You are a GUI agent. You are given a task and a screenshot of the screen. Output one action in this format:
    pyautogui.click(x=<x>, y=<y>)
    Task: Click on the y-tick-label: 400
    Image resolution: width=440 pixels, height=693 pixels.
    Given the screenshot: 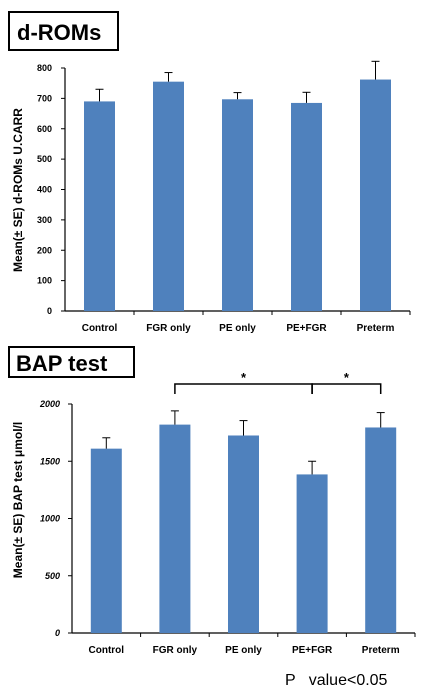 What is the action you would take?
    pyautogui.click(x=44, y=190)
    